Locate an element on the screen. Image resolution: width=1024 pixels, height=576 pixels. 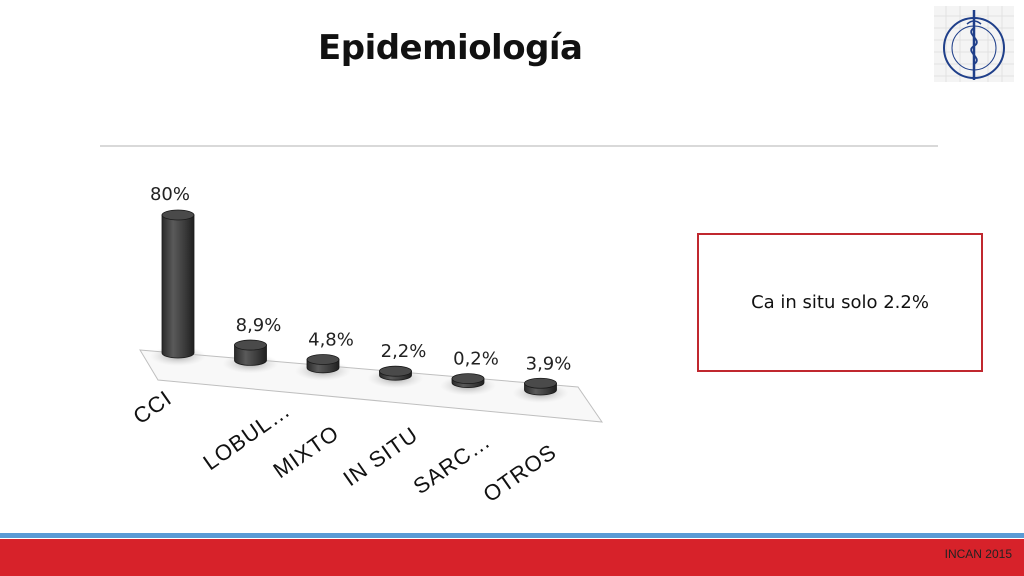
footer-band is located at coordinates (512, 557).